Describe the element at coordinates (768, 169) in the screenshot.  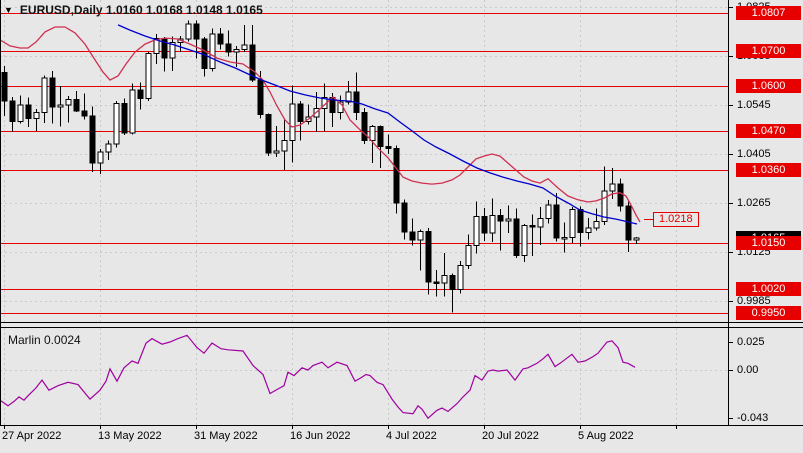
I see `price-level-badge: 1.0360` at that location.